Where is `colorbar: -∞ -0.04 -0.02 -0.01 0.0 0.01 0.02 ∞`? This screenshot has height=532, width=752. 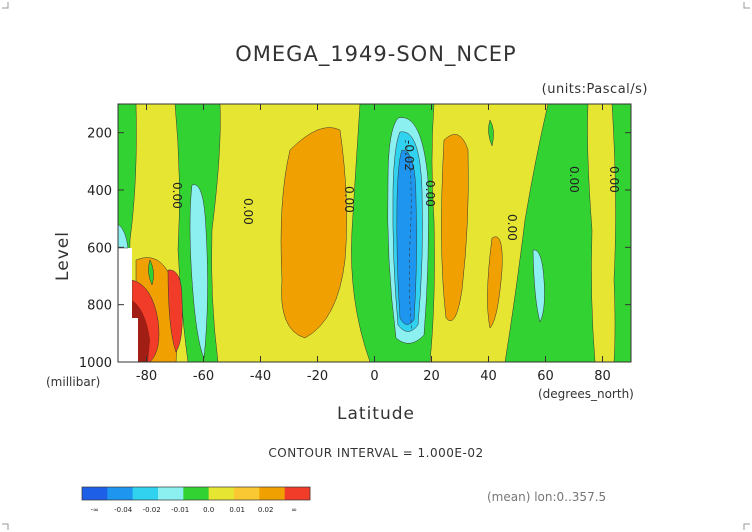
colorbar: -∞ -0.04 -0.02 -0.01 0.0 0.01 0.02 ∞ is located at coordinates (196, 500).